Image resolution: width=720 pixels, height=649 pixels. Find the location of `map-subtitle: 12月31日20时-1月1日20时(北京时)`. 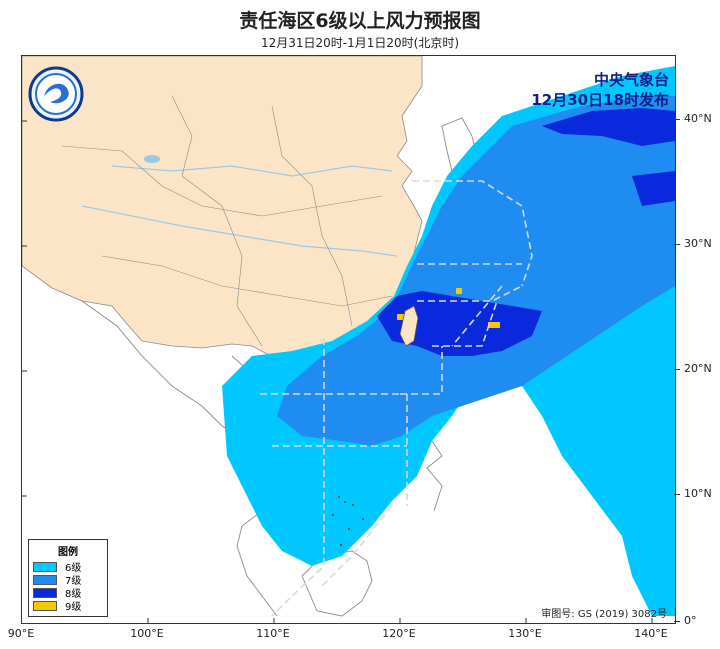

map-subtitle: 12月31日20时-1月1日20时(北京时) is located at coordinates (360, 43).